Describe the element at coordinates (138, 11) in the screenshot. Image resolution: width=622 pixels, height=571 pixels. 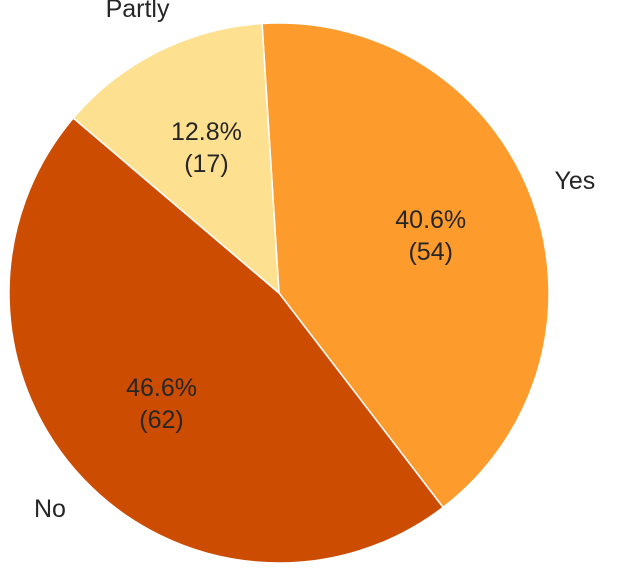
I see `category-label: Partly` at that location.